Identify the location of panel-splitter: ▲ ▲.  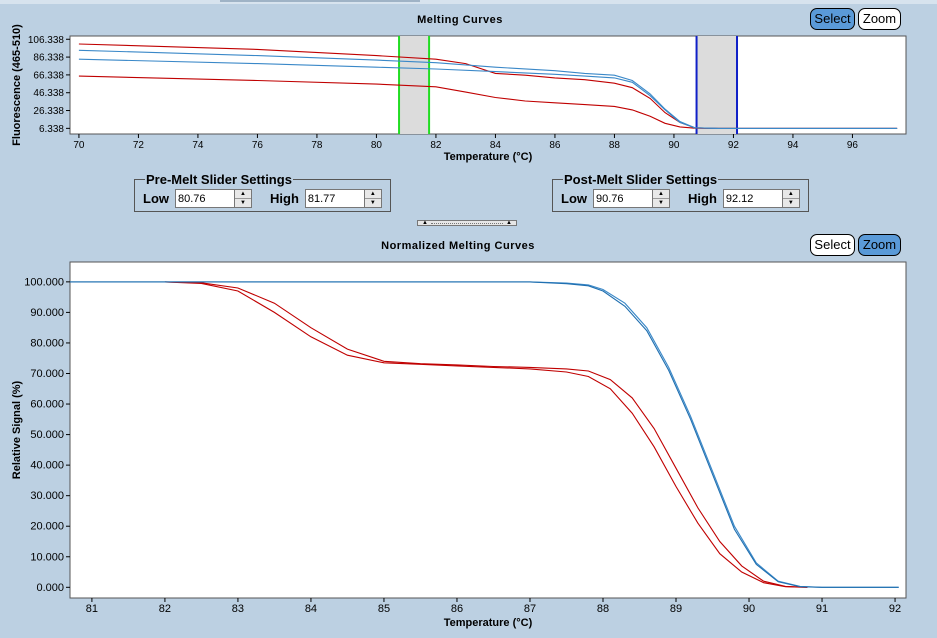
(467, 223).